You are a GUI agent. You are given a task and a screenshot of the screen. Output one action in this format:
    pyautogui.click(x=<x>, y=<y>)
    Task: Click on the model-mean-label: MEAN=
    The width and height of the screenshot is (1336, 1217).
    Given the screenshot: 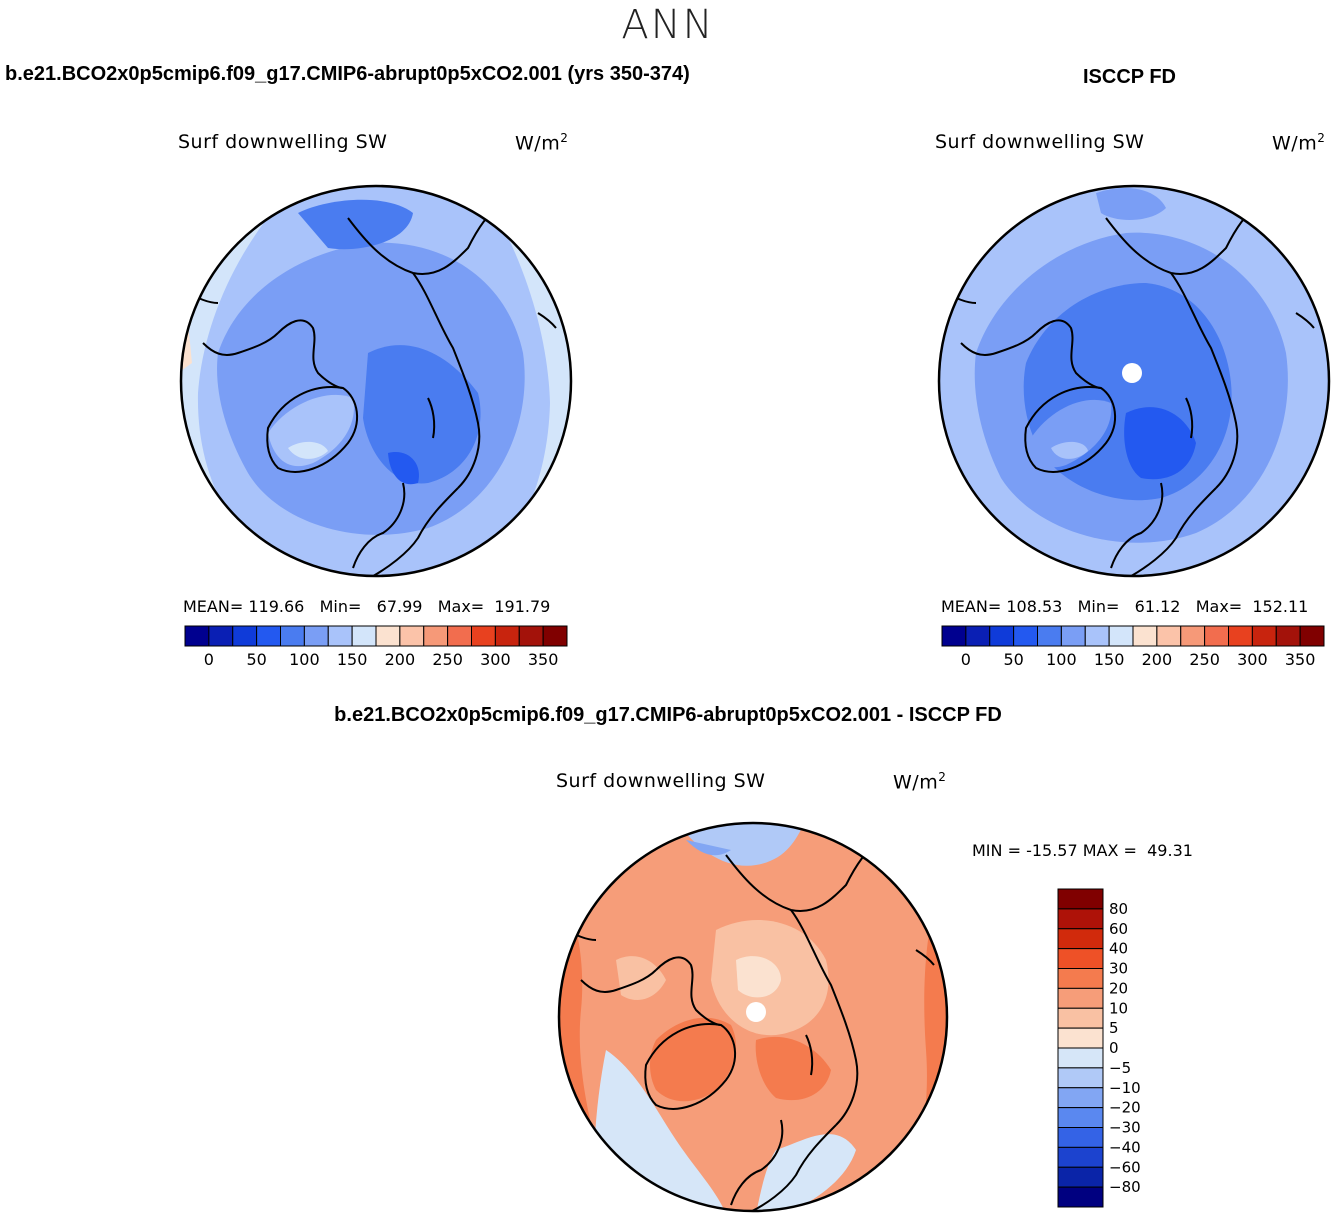 What is the action you would take?
    pyautogui.click(x=213, y=606)
    